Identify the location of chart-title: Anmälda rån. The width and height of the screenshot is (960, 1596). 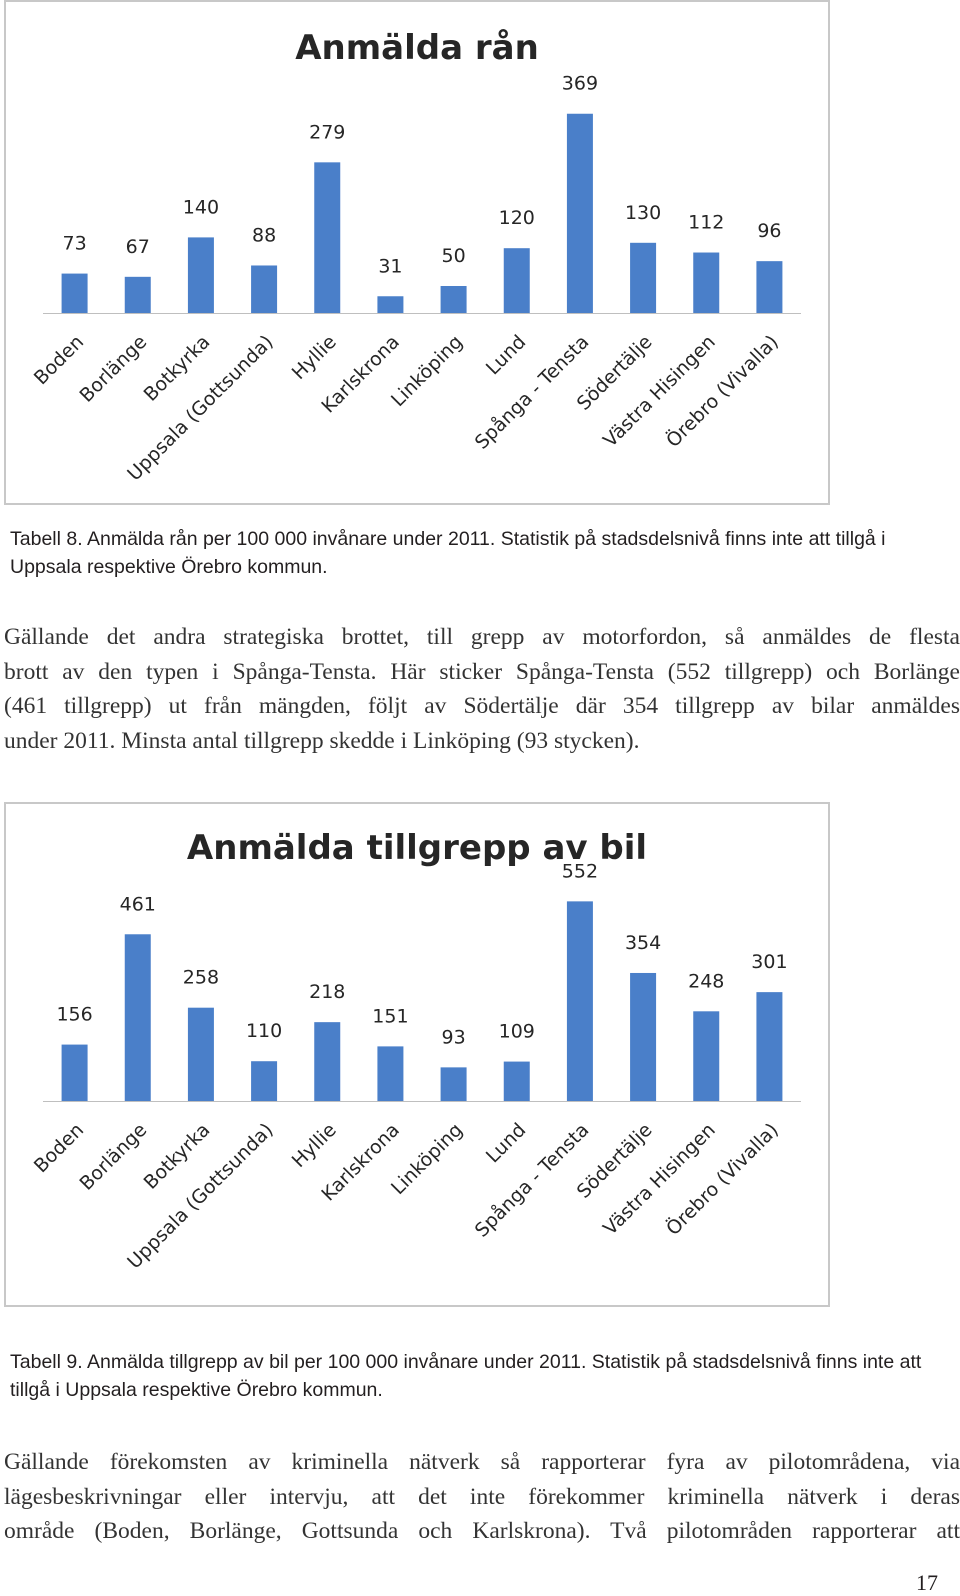
(417, 48).